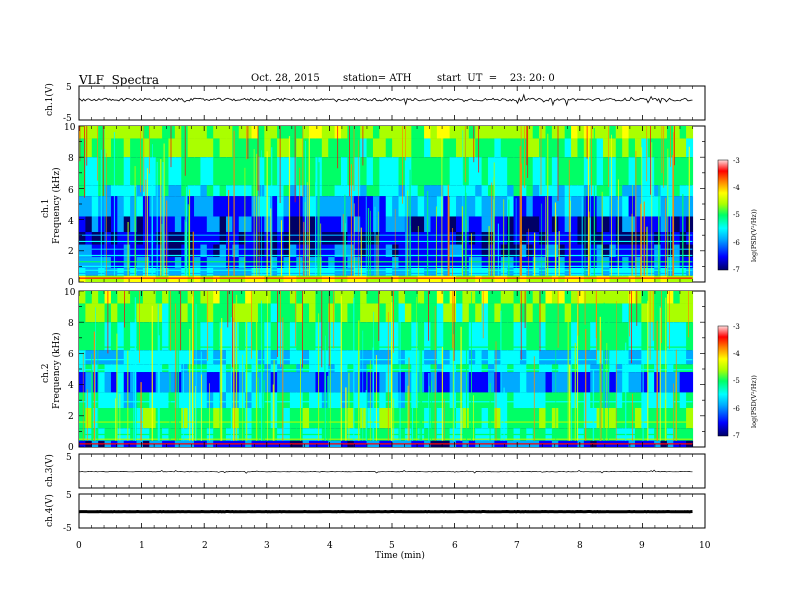 The image size is (792, 612). What do you see at coordinates (69, 88) in the screenshot?
I see `ch1-ytick-top: 5` at bounding box center [69, 88].